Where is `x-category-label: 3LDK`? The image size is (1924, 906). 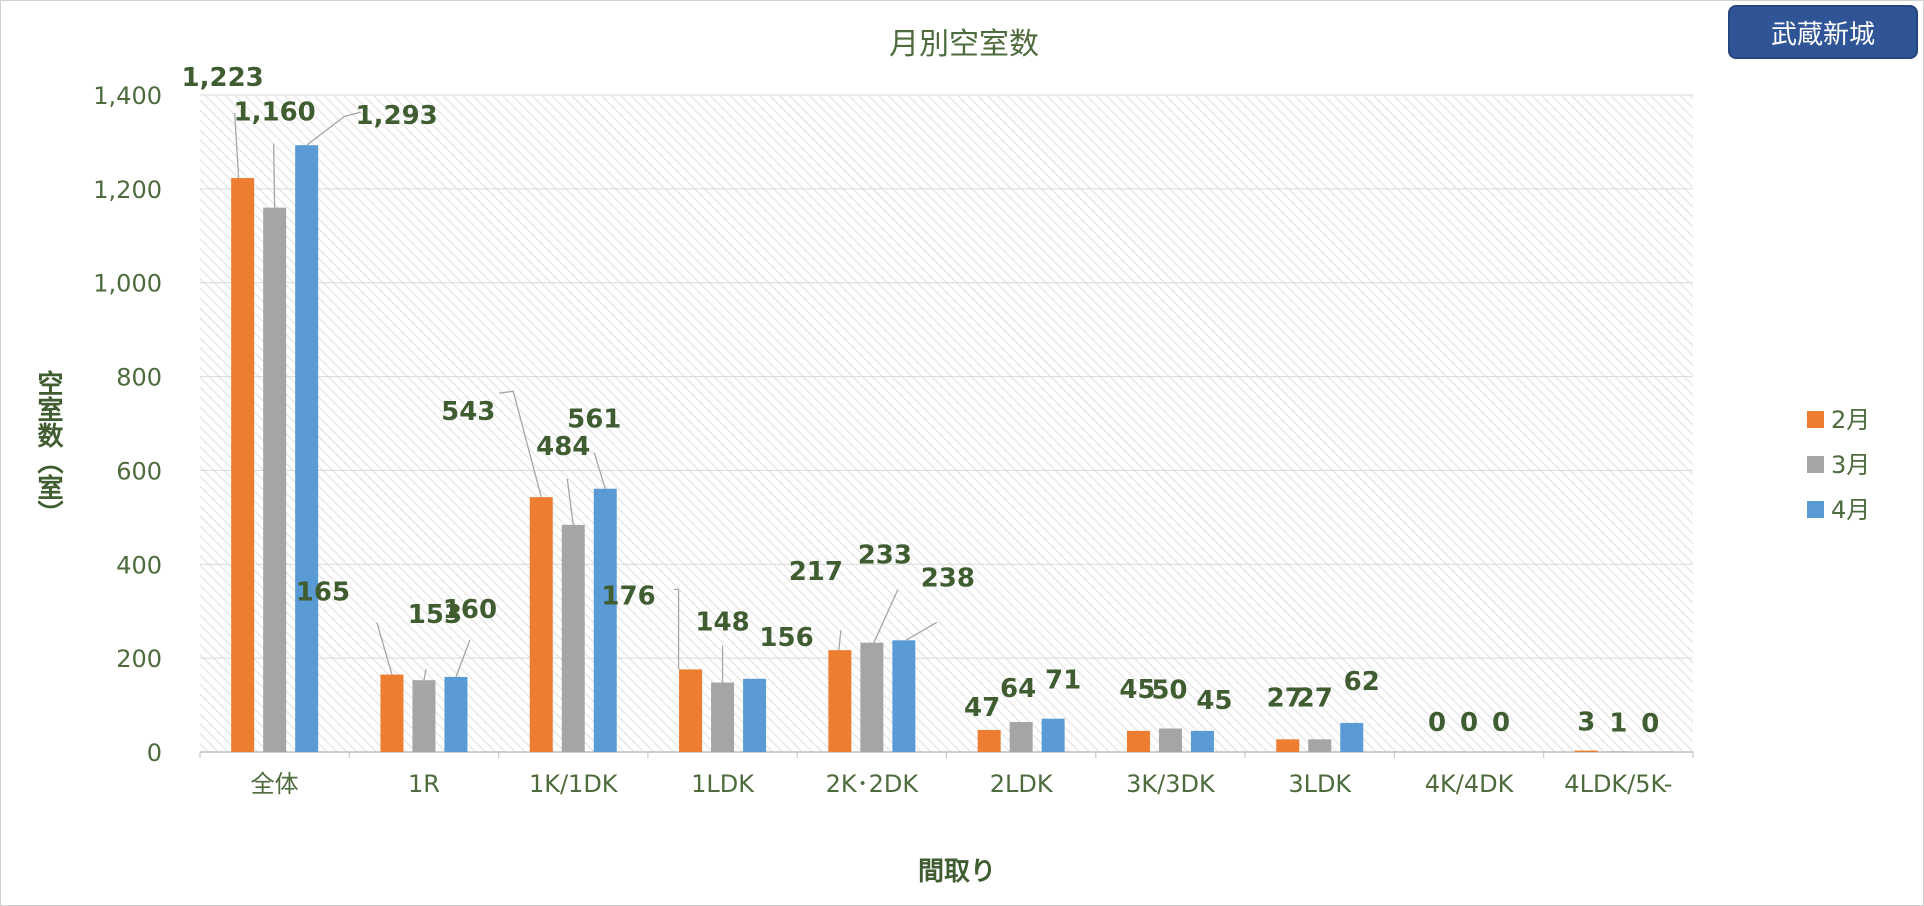
x-category-label: 3LDK is located at coordinates (1320, 784).